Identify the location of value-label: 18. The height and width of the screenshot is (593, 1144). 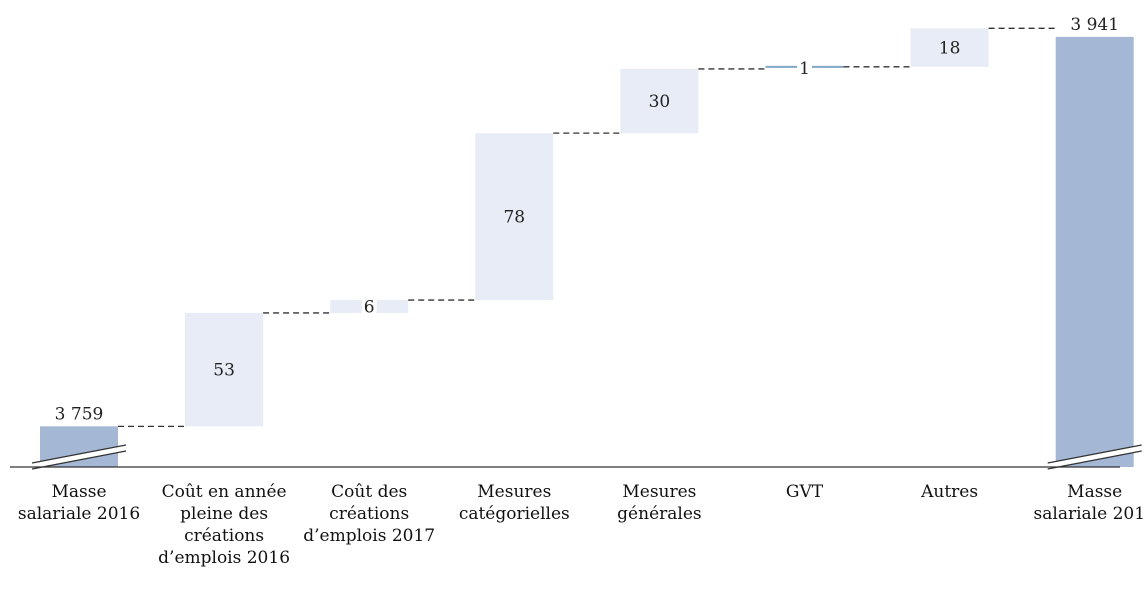
(950, 49).